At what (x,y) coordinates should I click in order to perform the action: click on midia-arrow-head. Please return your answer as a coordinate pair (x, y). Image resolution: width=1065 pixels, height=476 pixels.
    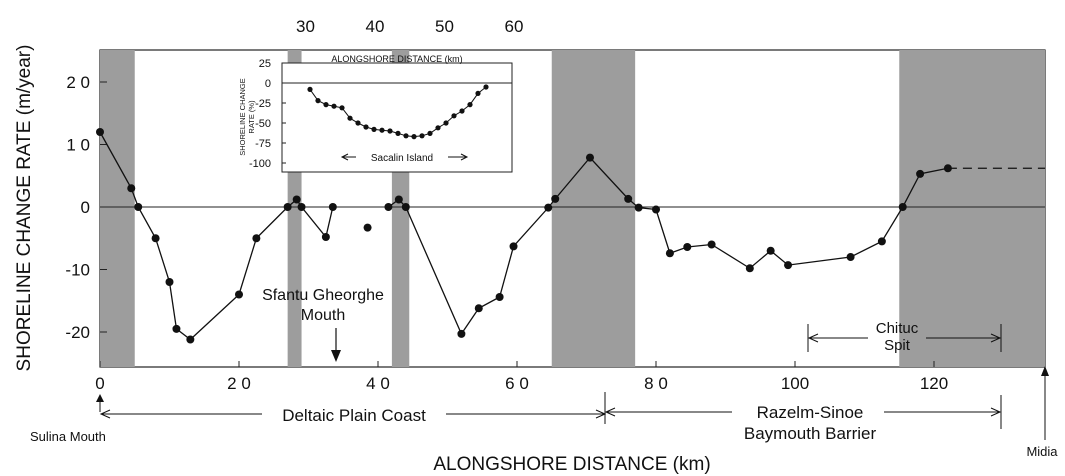
    Looking at the image, I should click on (1045, 371).